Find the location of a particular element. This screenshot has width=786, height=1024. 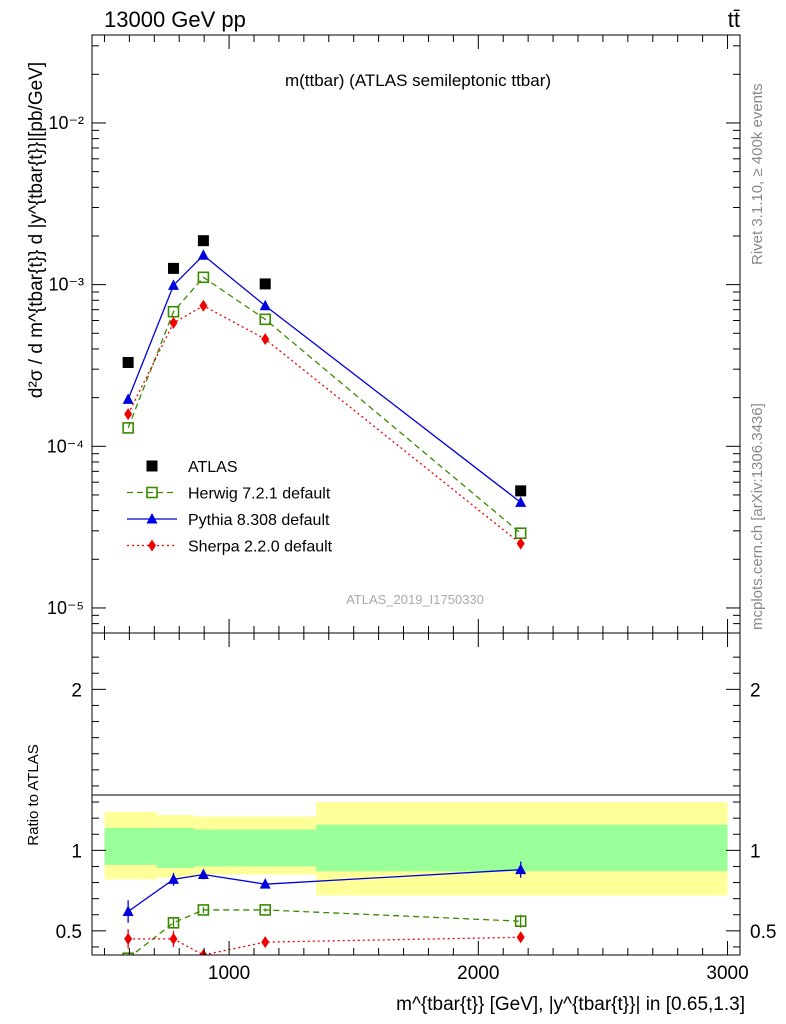

ratio-series-layer is located at coordinates (324, 908).